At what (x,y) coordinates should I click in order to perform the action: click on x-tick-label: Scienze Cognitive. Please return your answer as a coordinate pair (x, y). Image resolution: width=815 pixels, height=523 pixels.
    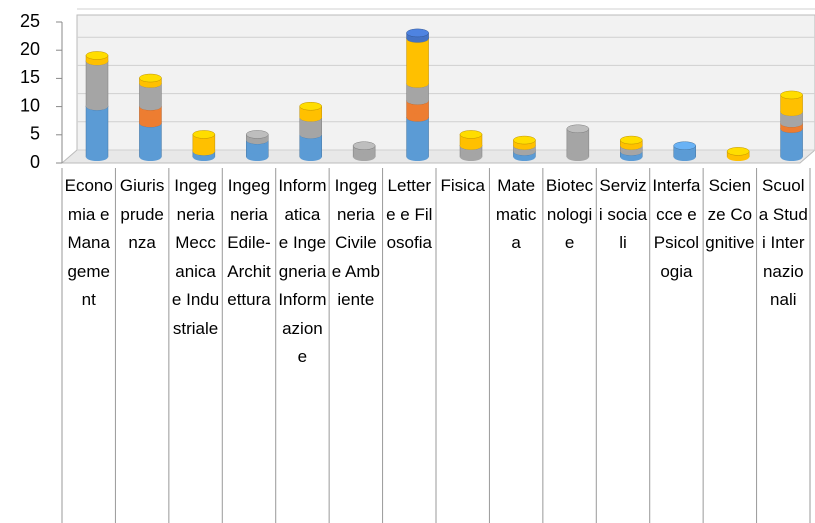
    Looking at the image, I should click on (730, 214).